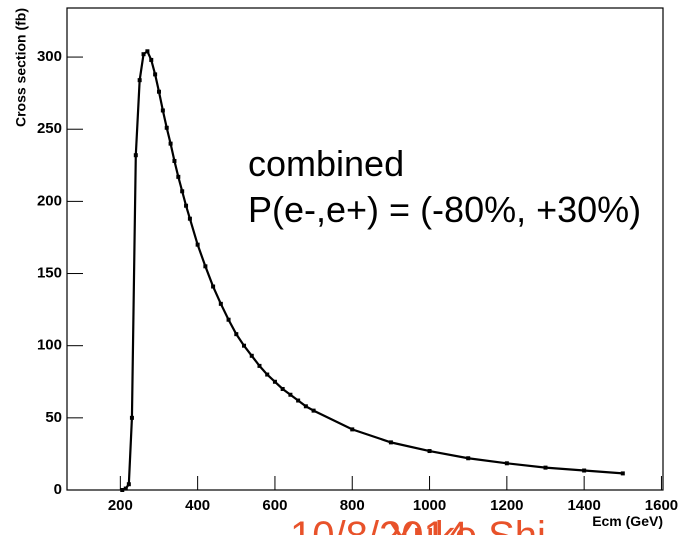  I want to click on y-tick-label: 0, so click(58, 489).